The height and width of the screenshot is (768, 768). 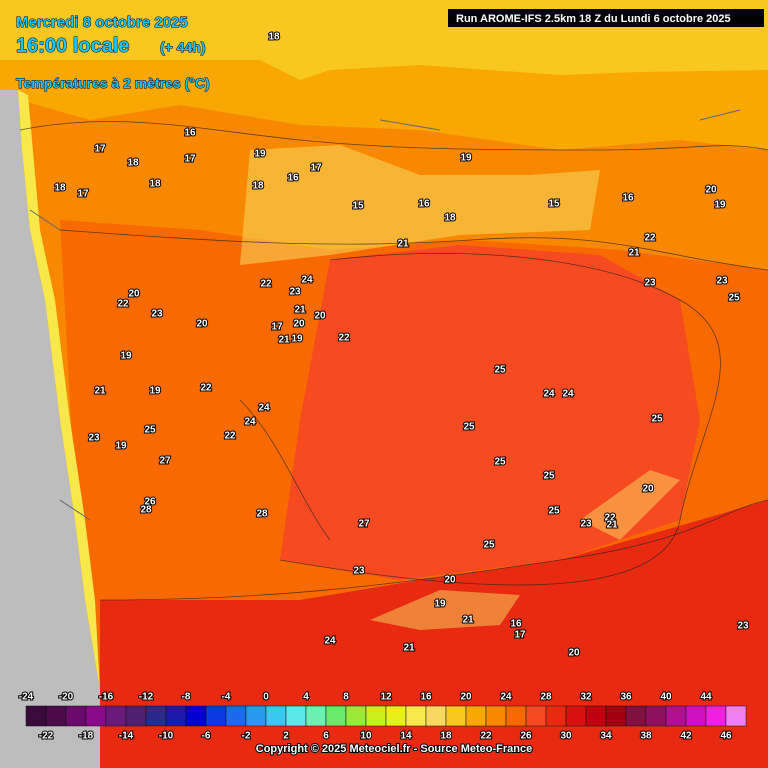 What do you see at coordinates (706, 697) in the screenshot?
I see `legend-label: 44` at bounding box center [706, 697].